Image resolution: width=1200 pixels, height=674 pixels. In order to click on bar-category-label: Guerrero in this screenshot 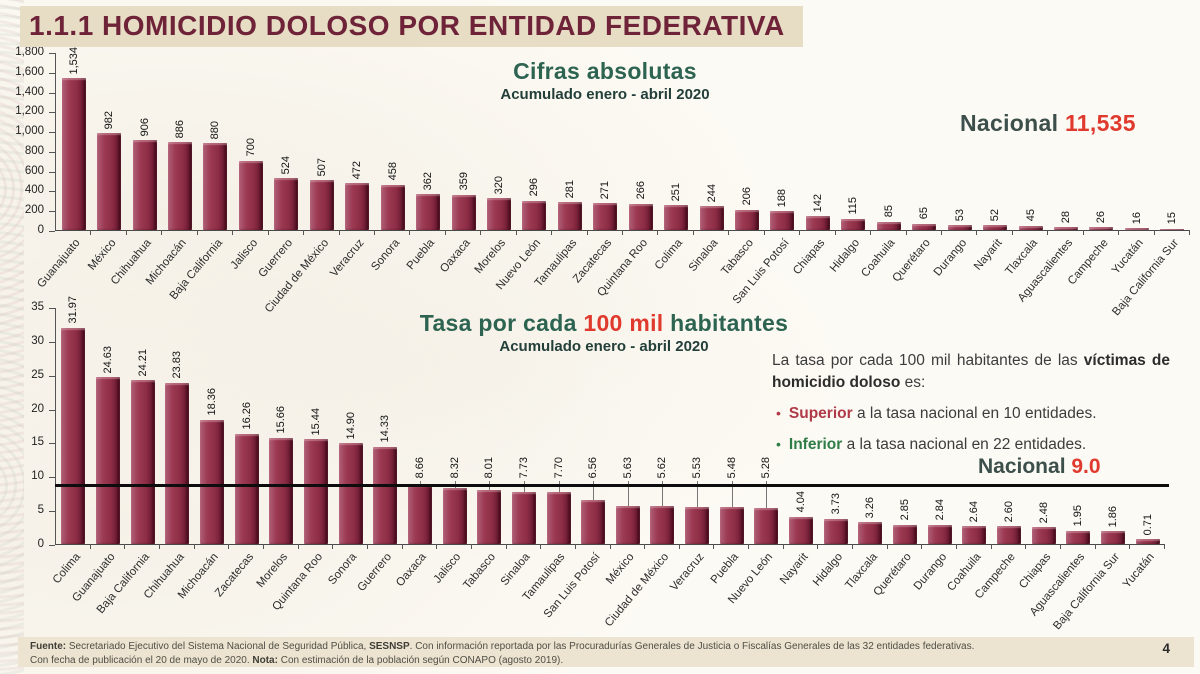, I will do `click(375, 572)`.